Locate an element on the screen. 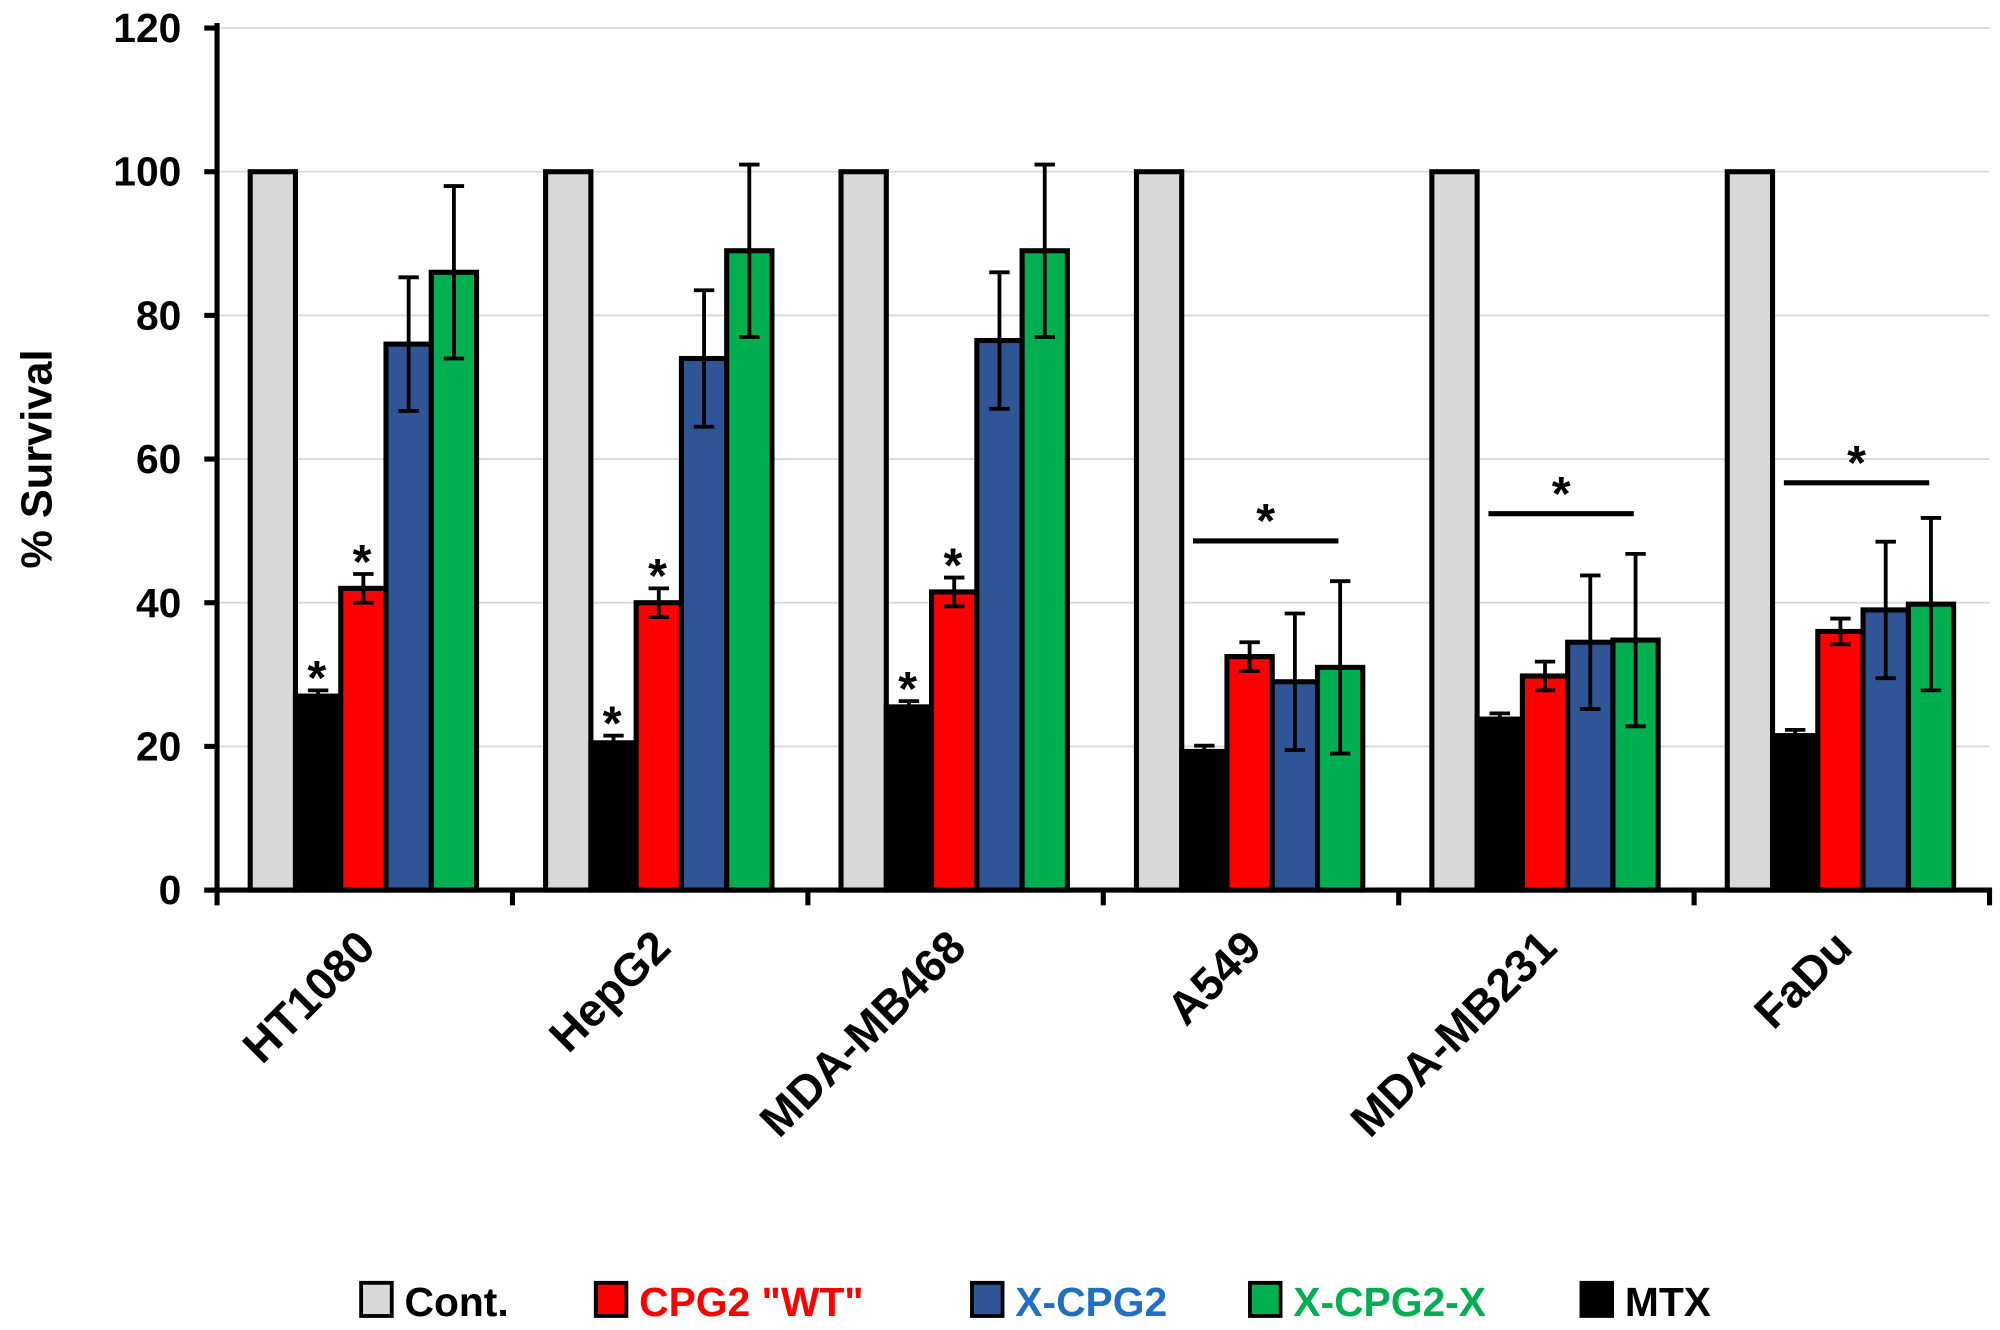 The width and height of the screenshot is (2000, 1330). x-tick-label: A549 is located at coordinates (1213, 977).